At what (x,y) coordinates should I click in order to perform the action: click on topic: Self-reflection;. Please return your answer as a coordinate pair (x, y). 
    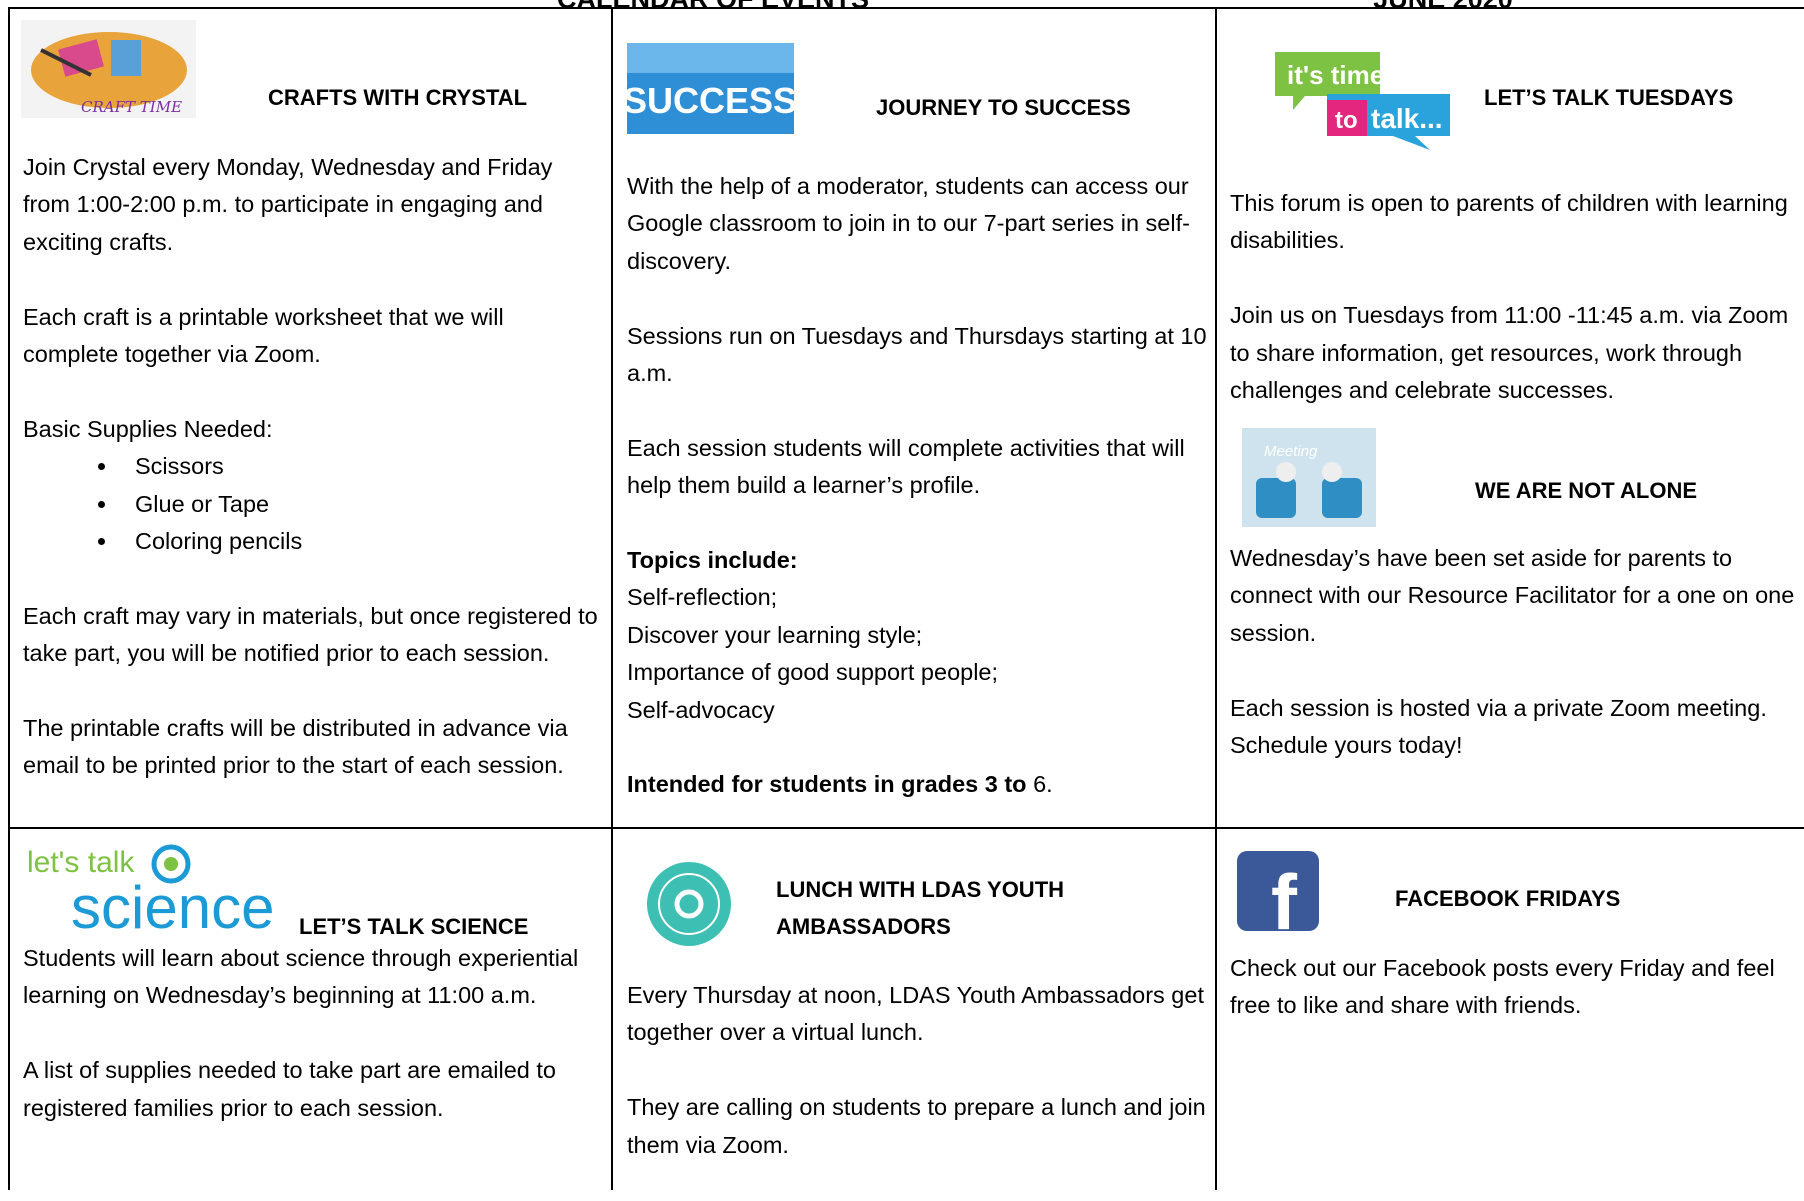
    Looking at the image, I should click on (702, 597).